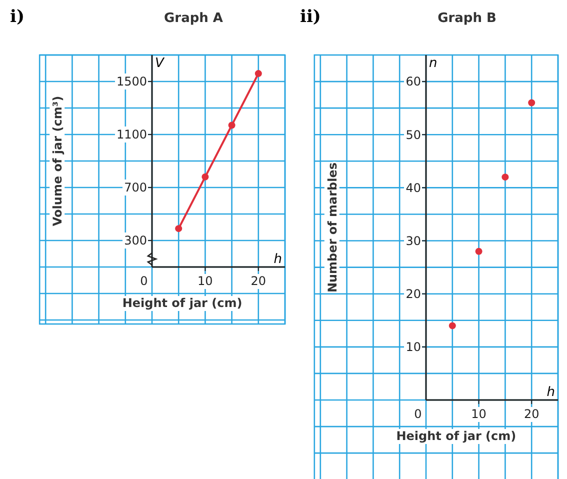  What do you see at coordinates (135, 187) in the screenshot?
I see `y-tick-label: 700` at bounding box center [135, 187].